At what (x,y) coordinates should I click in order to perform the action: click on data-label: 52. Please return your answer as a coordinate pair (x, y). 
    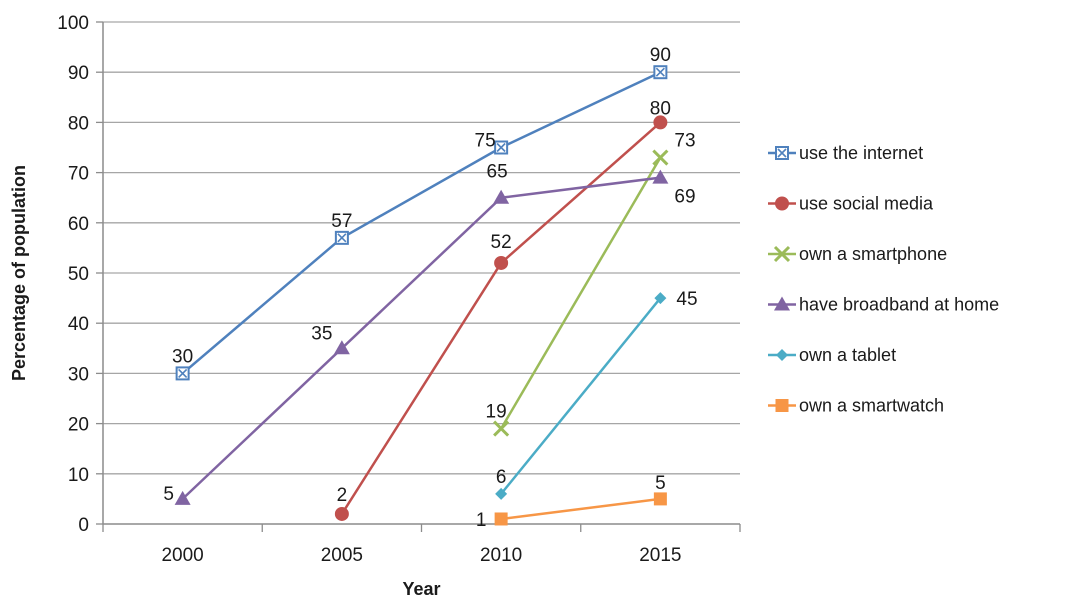
    Looking at the image, I should click on (501, 242).